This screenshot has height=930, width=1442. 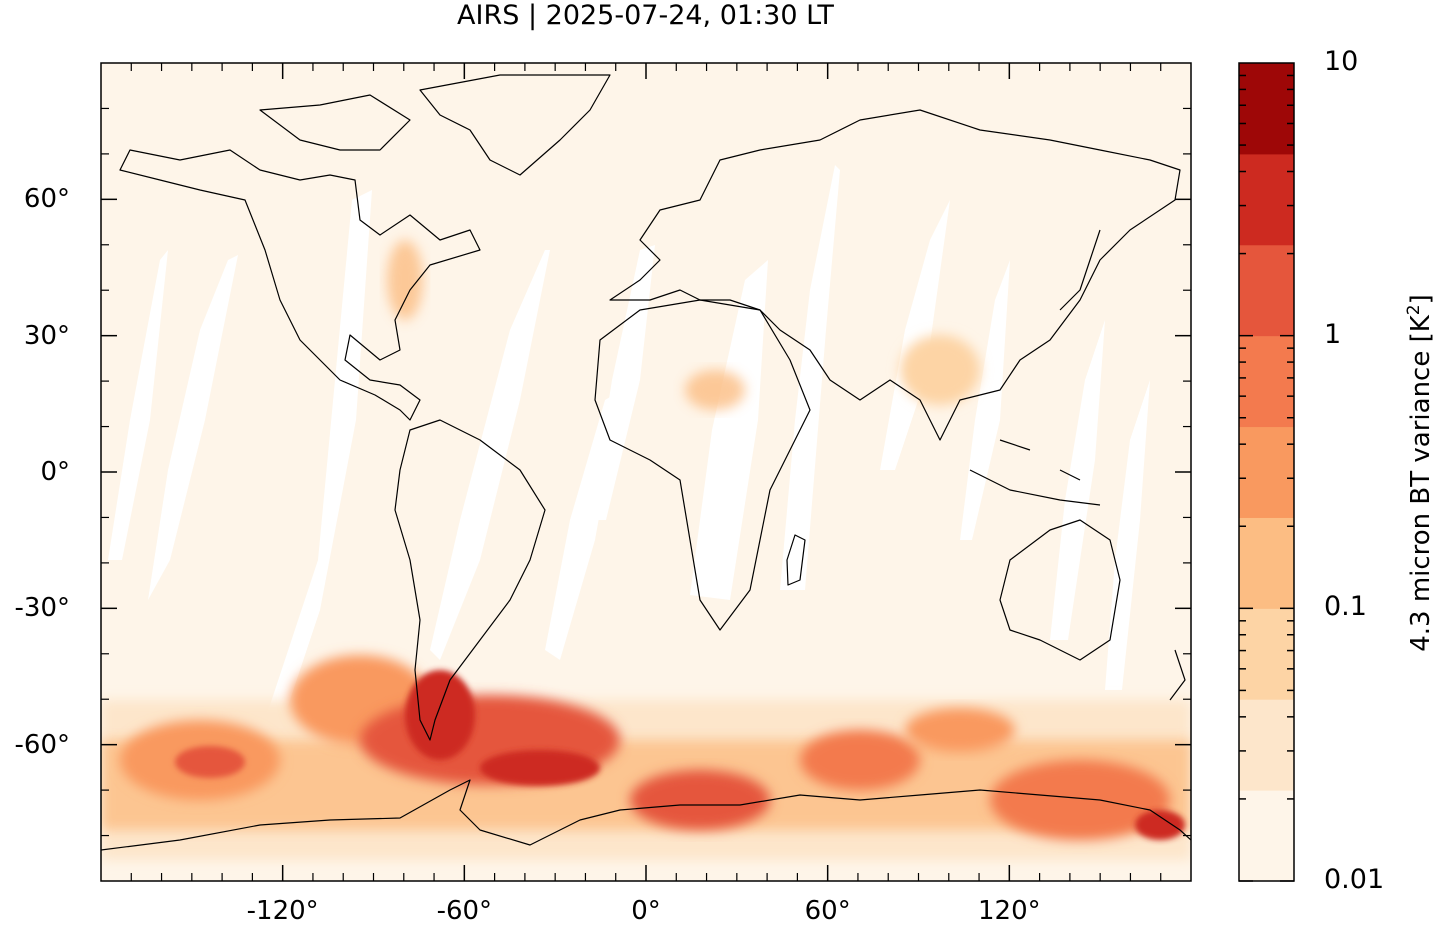 I want to click on y-tick-label: -30°, so click(x=42, y=608).